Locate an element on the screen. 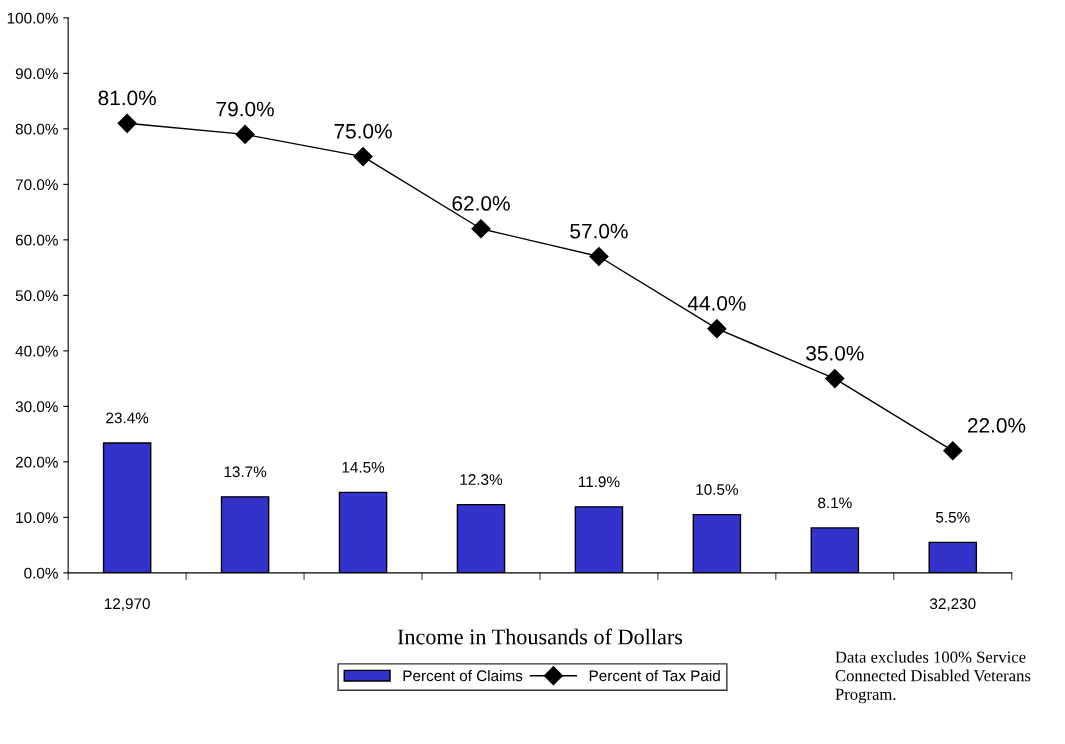 The height and width of the screenshot is (744, 1065). data-label: 12.3% is located at coordinates (481, 479).